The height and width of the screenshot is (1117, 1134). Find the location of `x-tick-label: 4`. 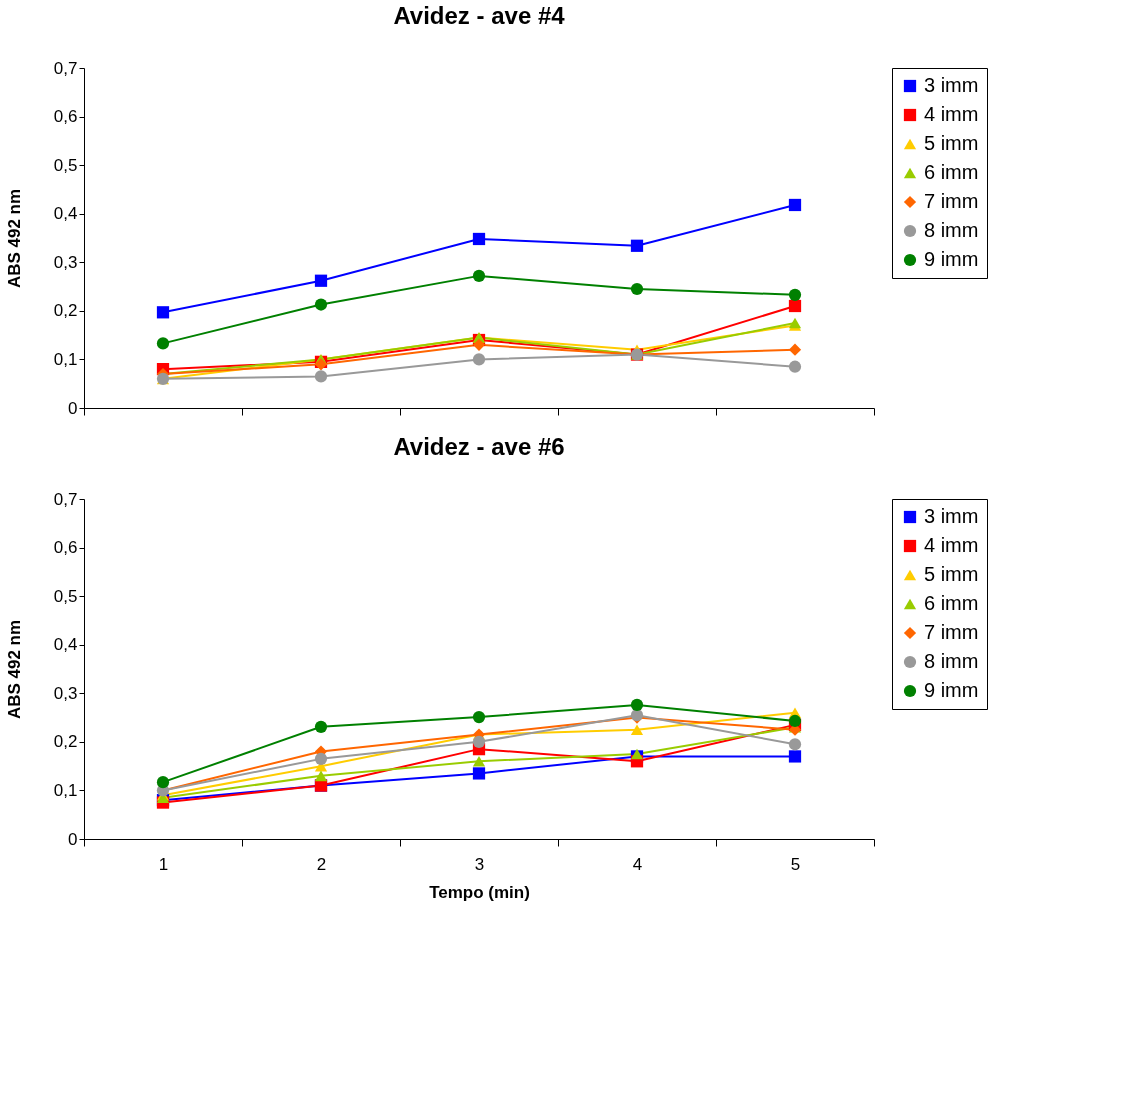

x-tick-label: 4 is located at coordinates (637, 864).